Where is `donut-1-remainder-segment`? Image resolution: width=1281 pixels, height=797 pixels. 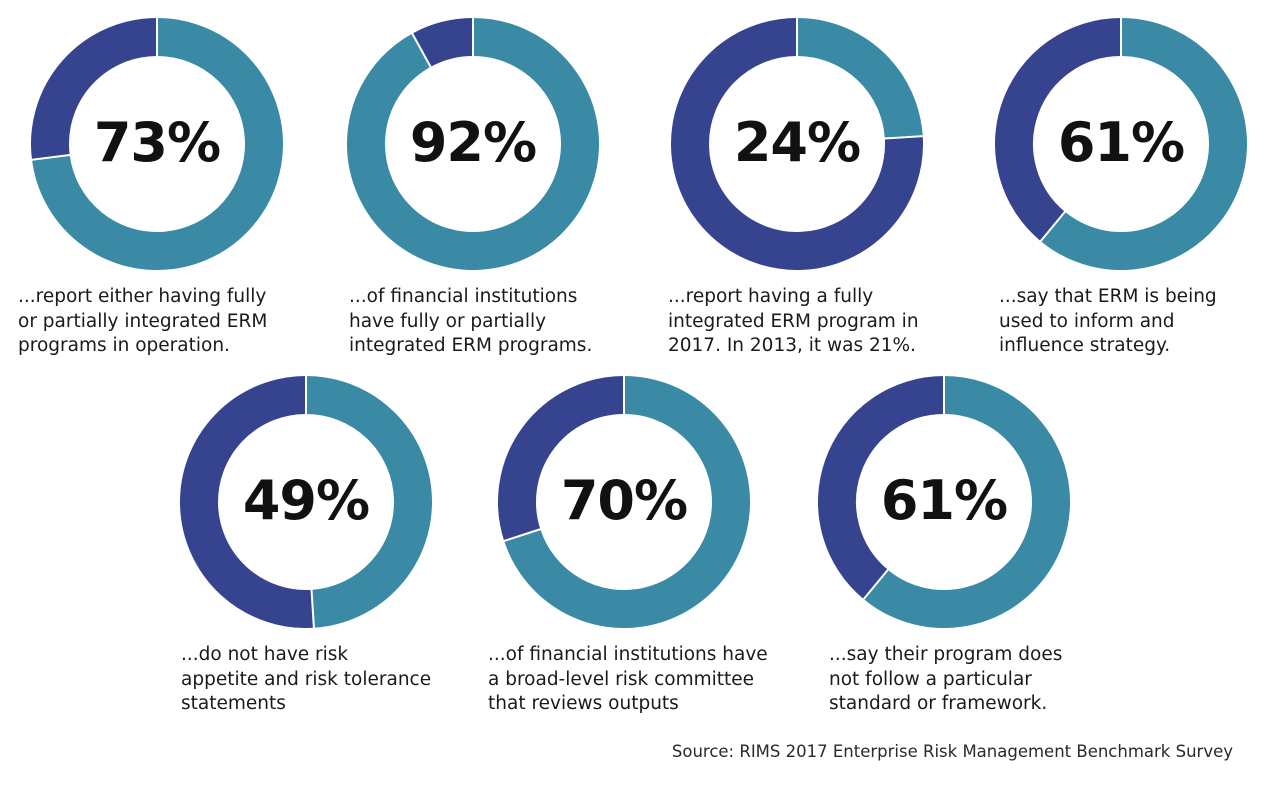 donut-1-remainder-segment is located at coordinates (94, 89).